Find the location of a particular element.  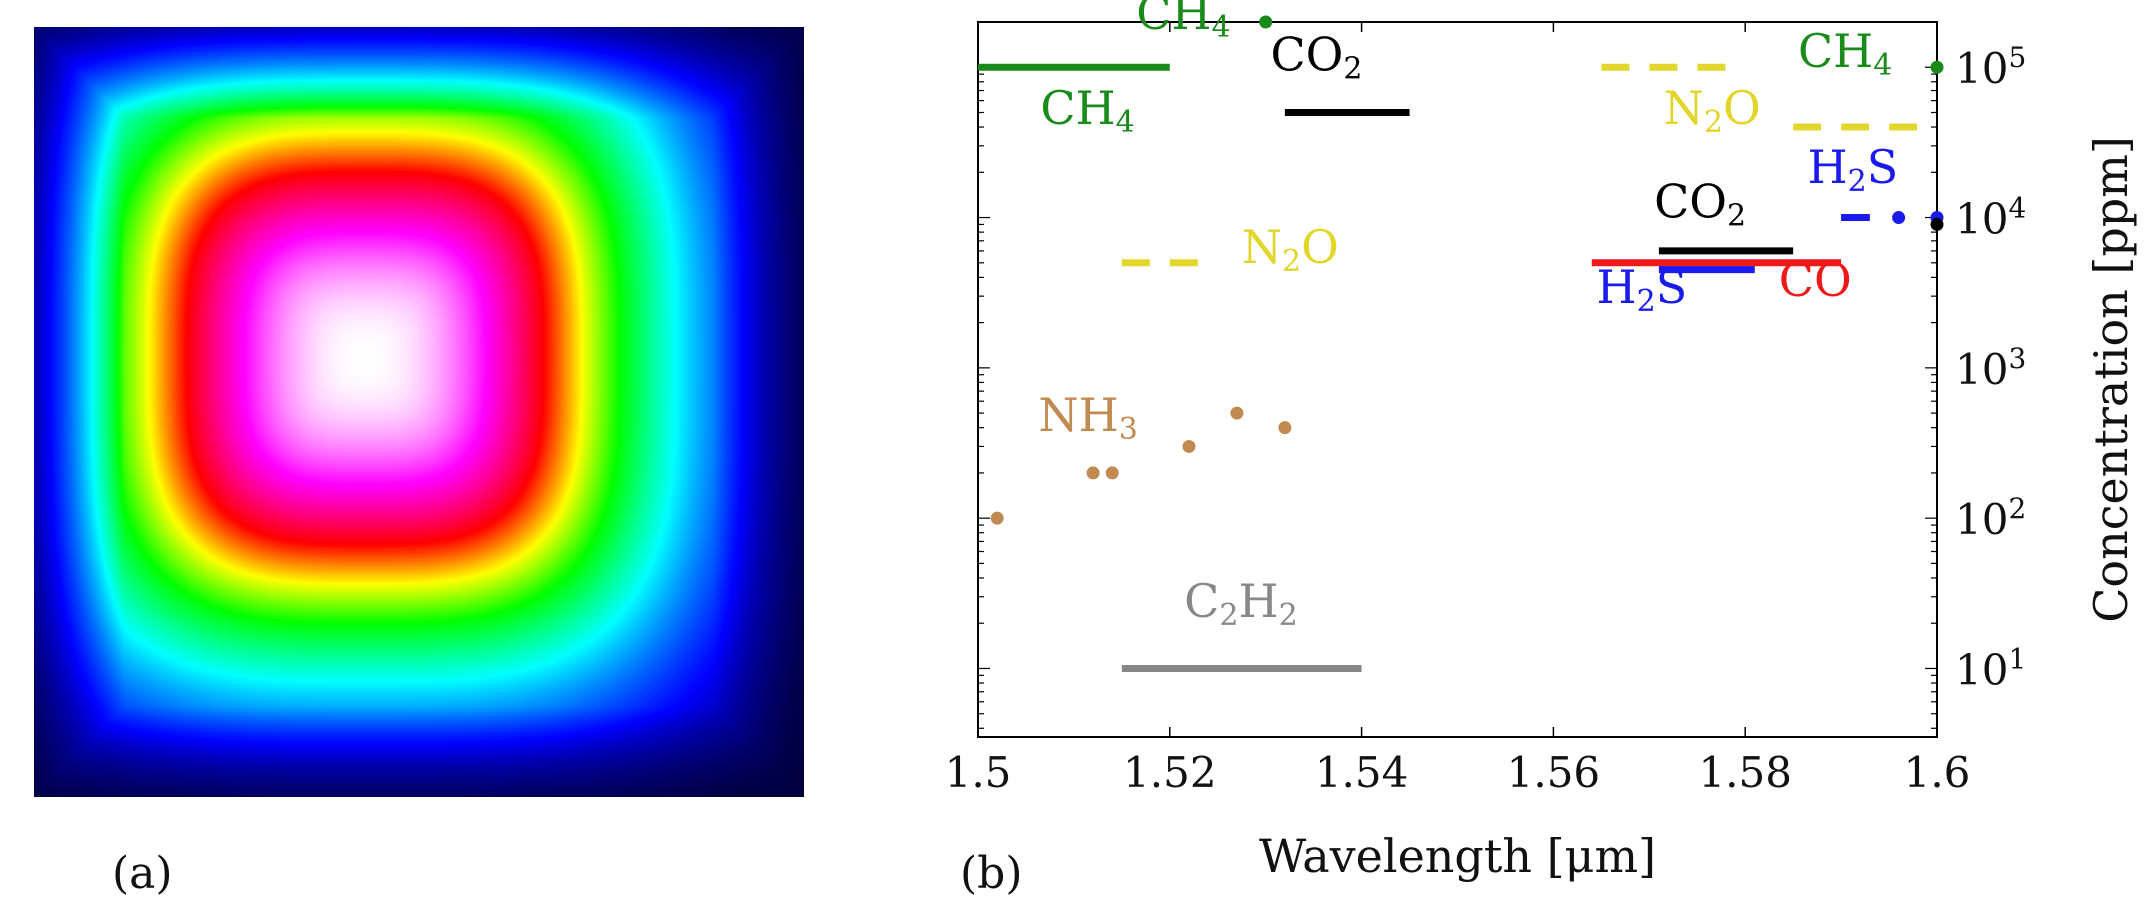

y-tick-label: 10³ is located at coordinates (1990, 368).